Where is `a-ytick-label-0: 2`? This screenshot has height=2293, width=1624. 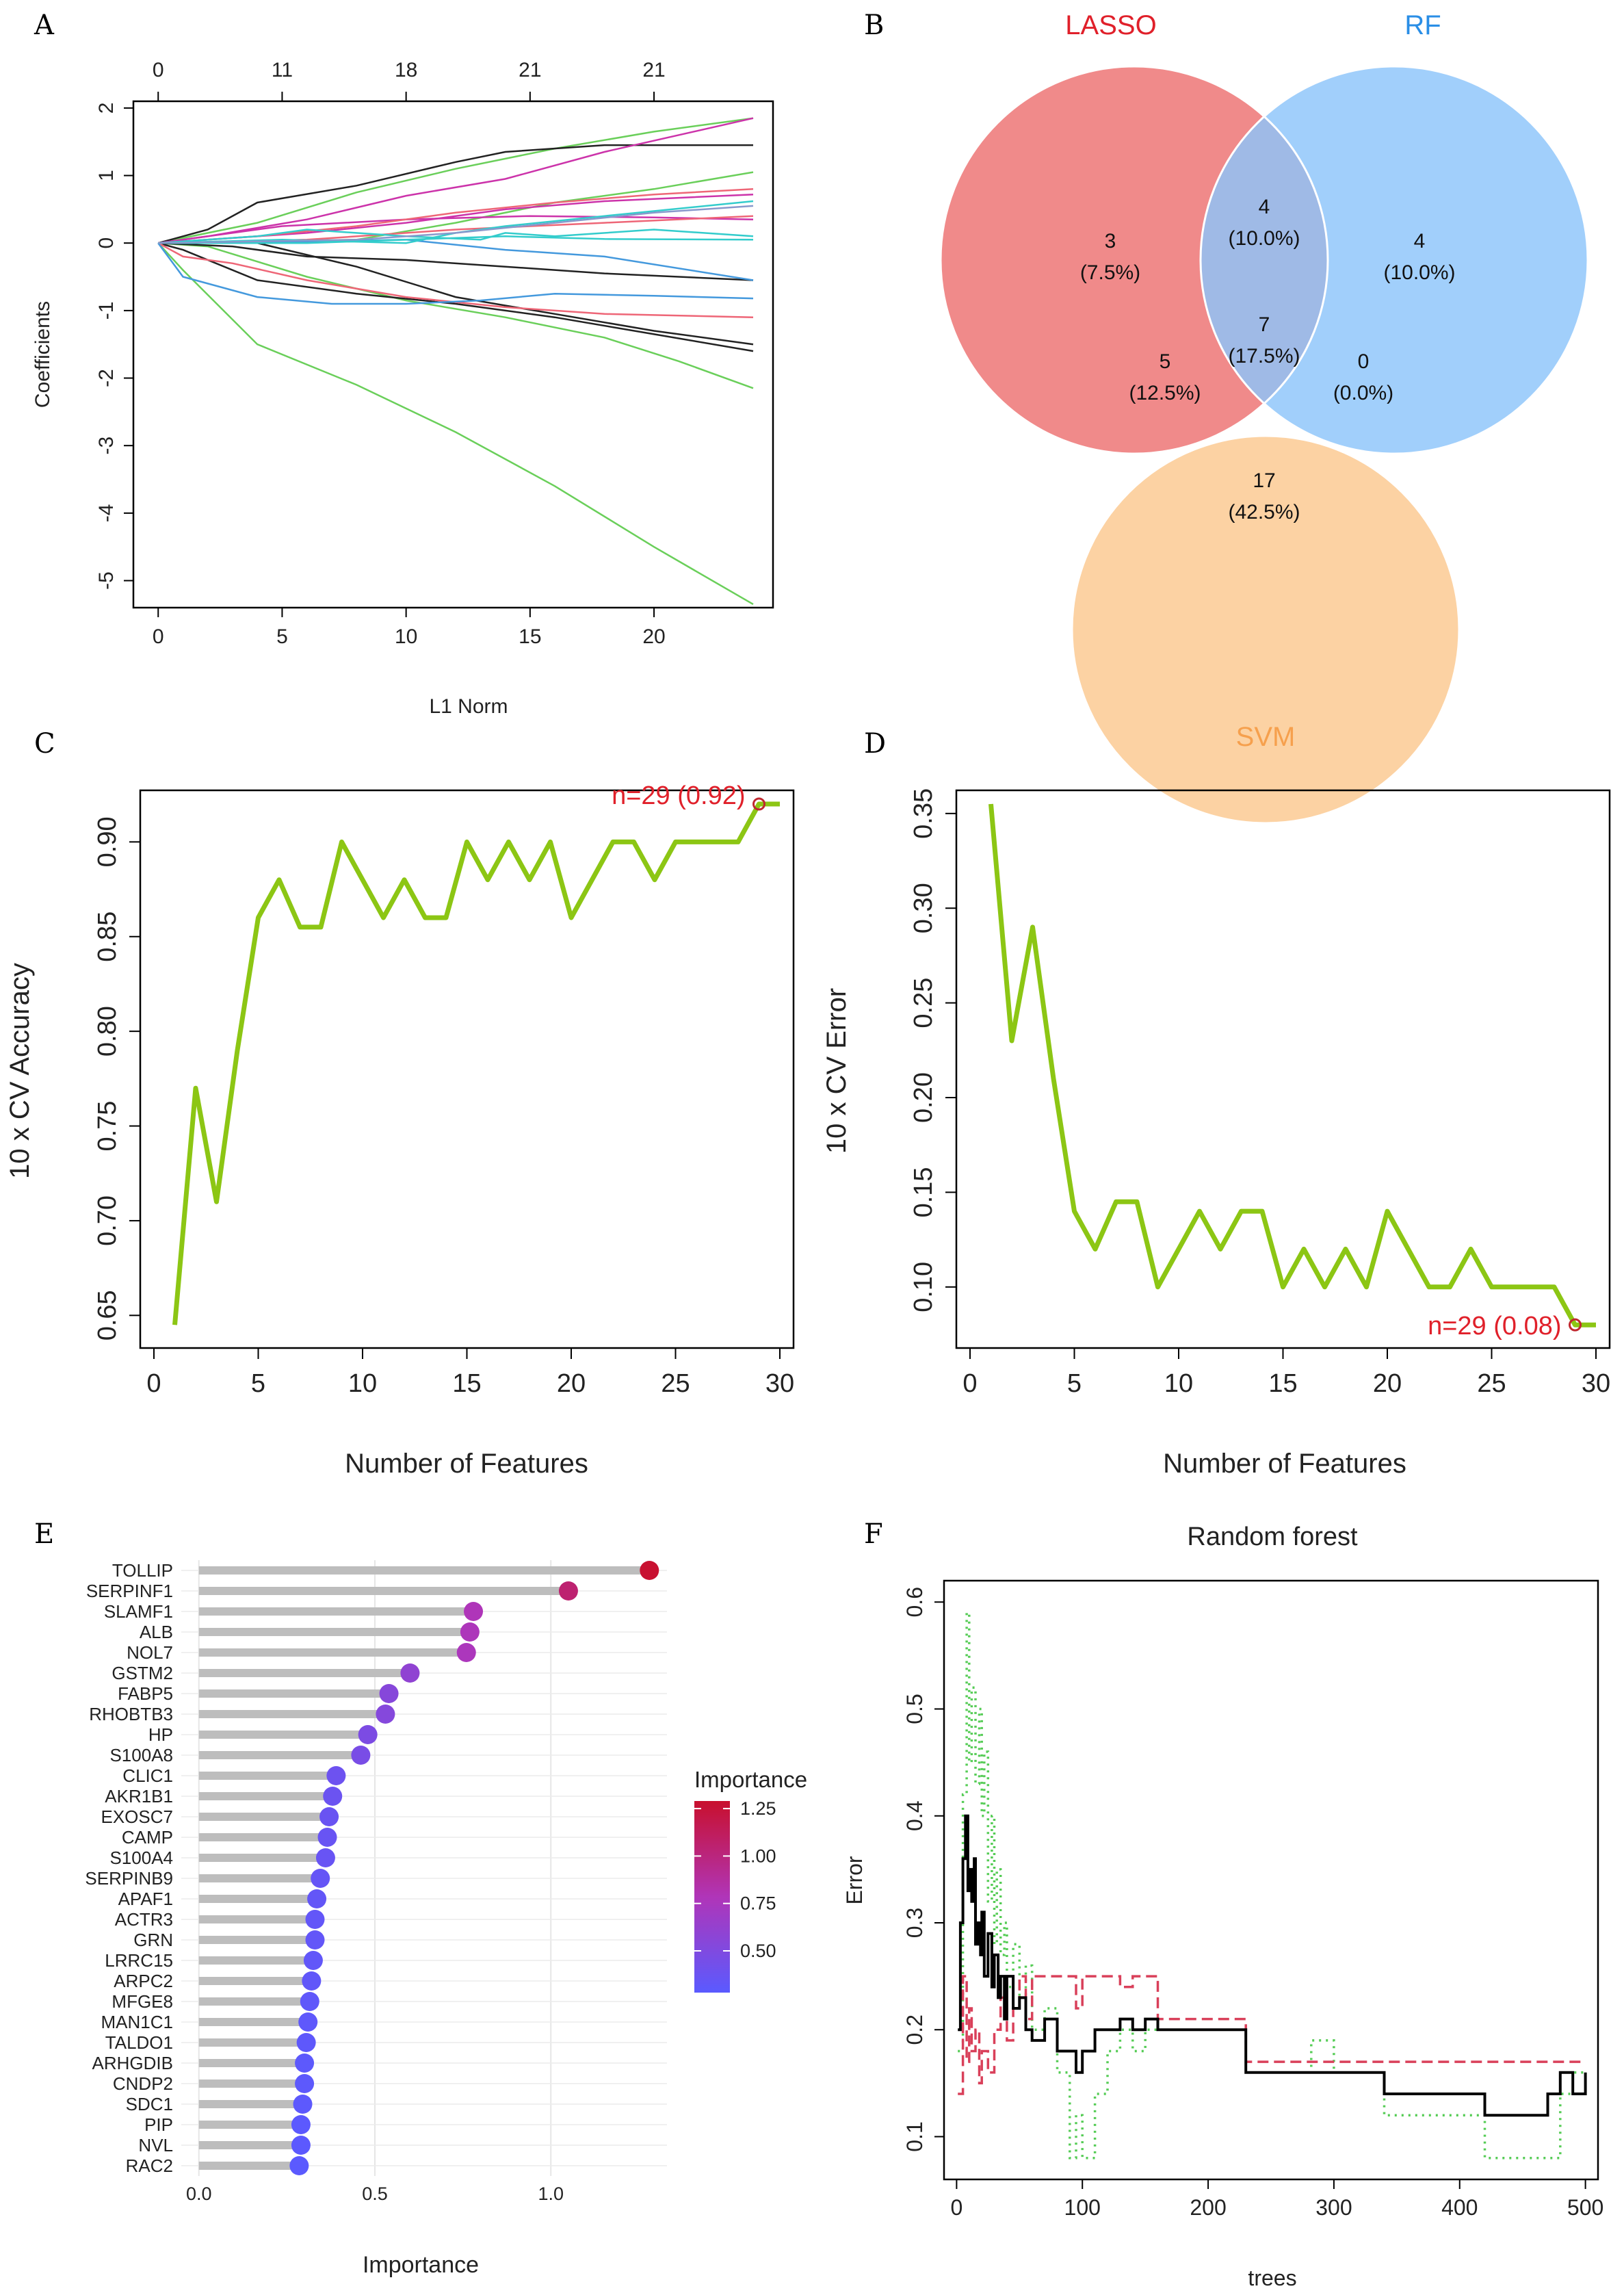 a-ytick-label-0: 2 is located at coordinates (106, 108).